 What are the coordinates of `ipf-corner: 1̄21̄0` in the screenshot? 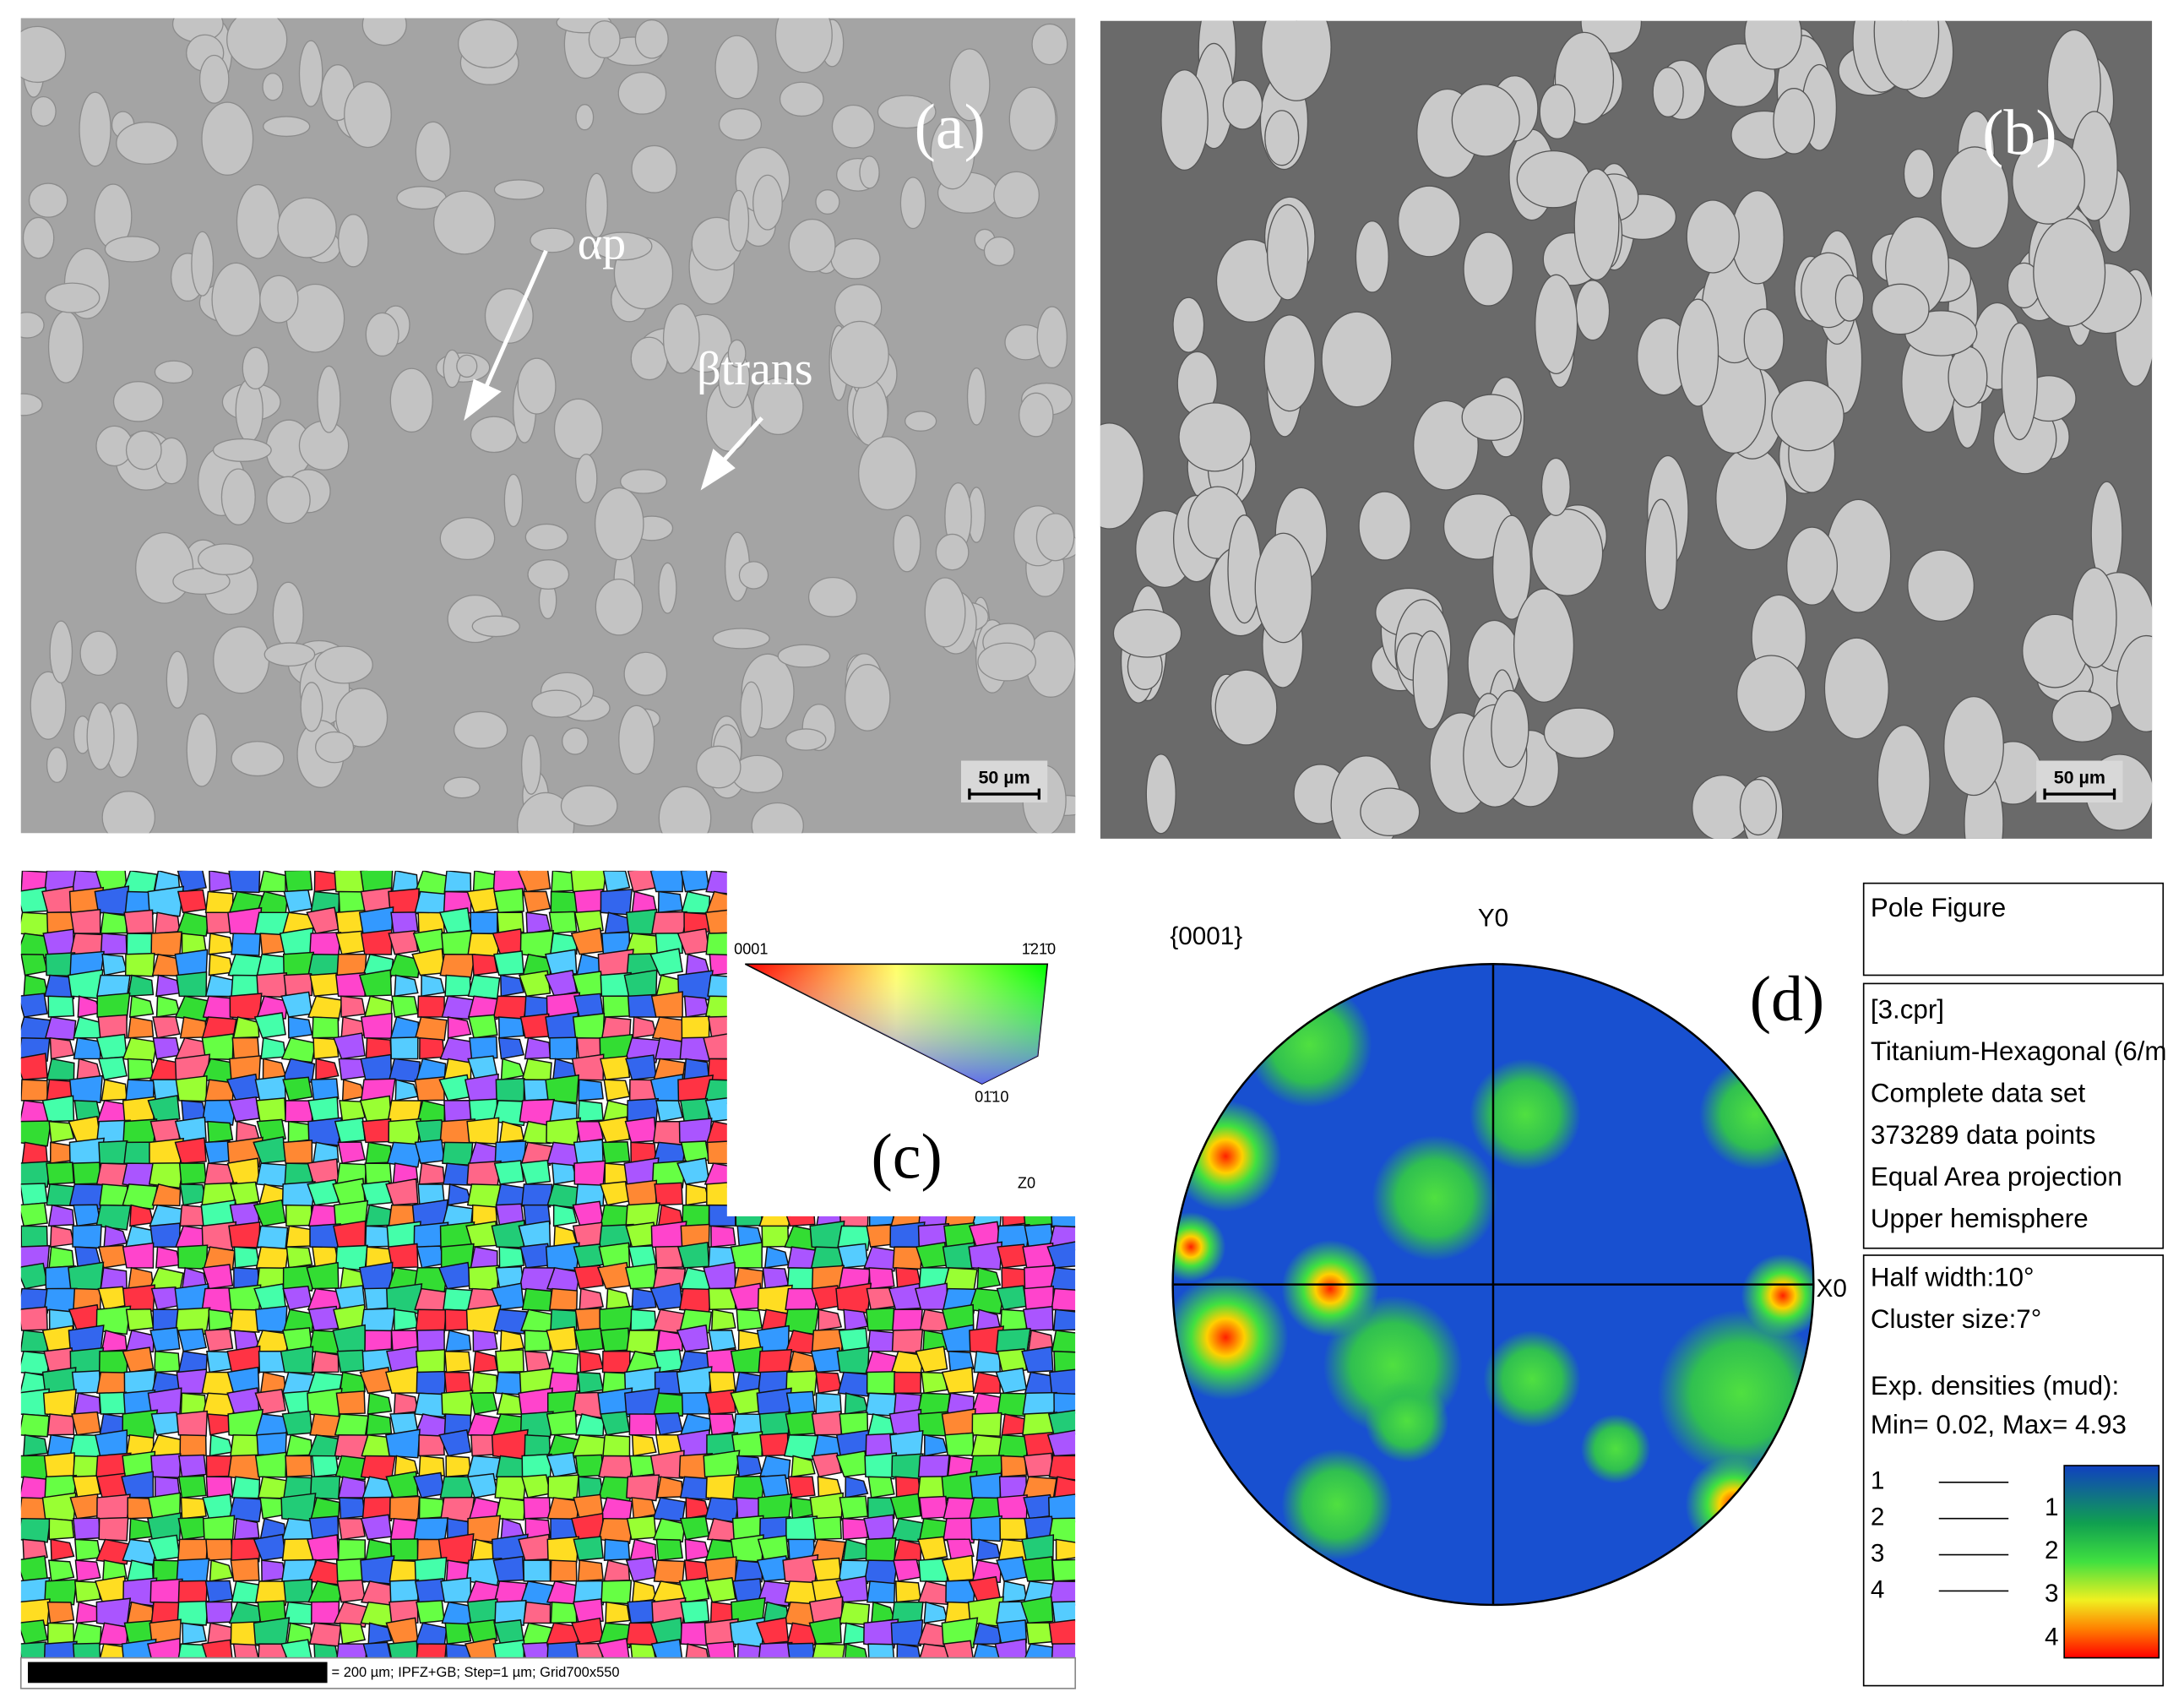 It's located at (1039, 950).